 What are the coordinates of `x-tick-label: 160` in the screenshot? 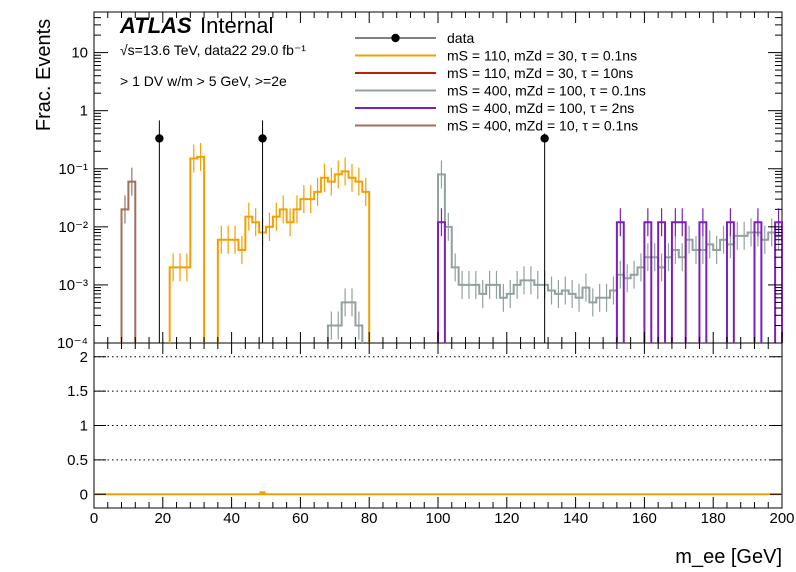 It's located at (644, 518).